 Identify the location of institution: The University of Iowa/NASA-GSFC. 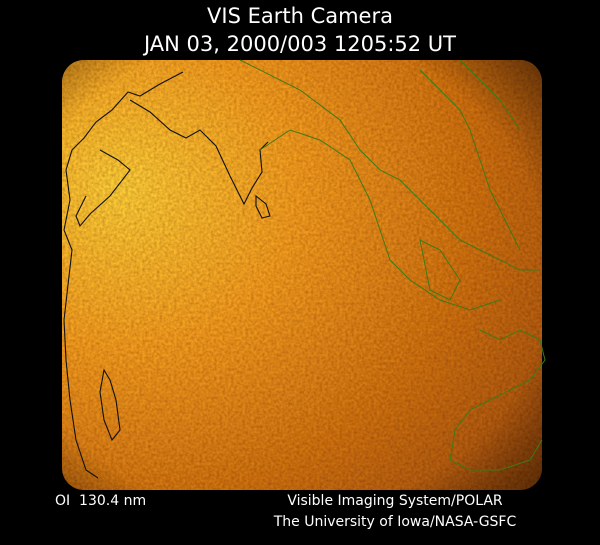
(395, 522).